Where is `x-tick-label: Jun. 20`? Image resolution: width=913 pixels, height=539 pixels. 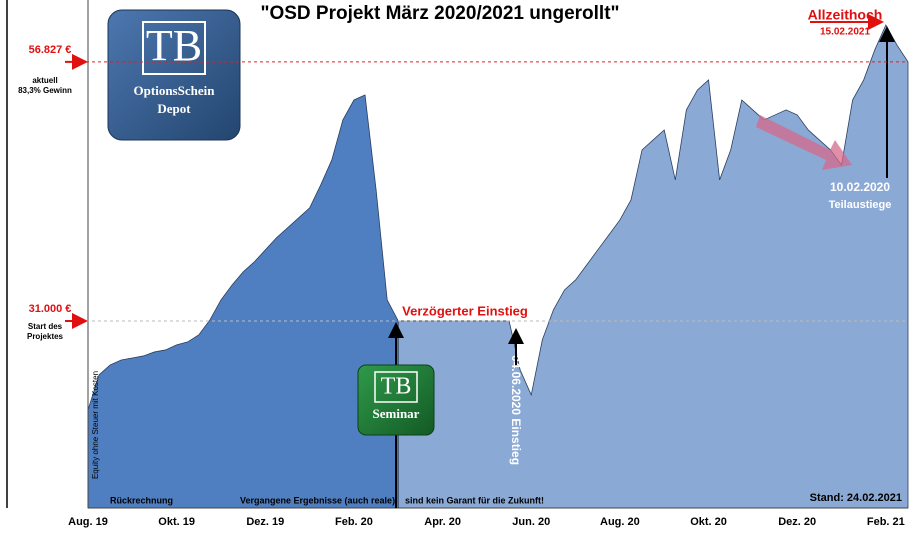 x-tick-label: Jun. 20 is located at coordinates (531, 522).